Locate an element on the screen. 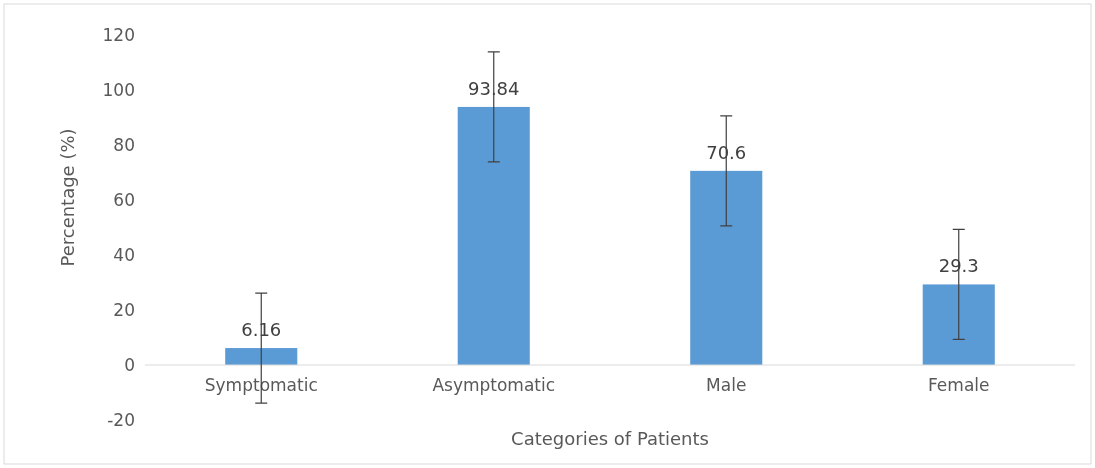  x-tick-label: Female is located at coordinates (959, 385).